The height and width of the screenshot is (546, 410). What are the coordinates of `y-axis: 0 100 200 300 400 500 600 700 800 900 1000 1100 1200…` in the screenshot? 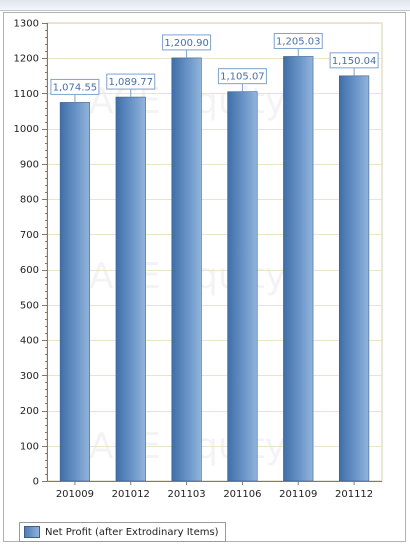 It's located at (31, 253).